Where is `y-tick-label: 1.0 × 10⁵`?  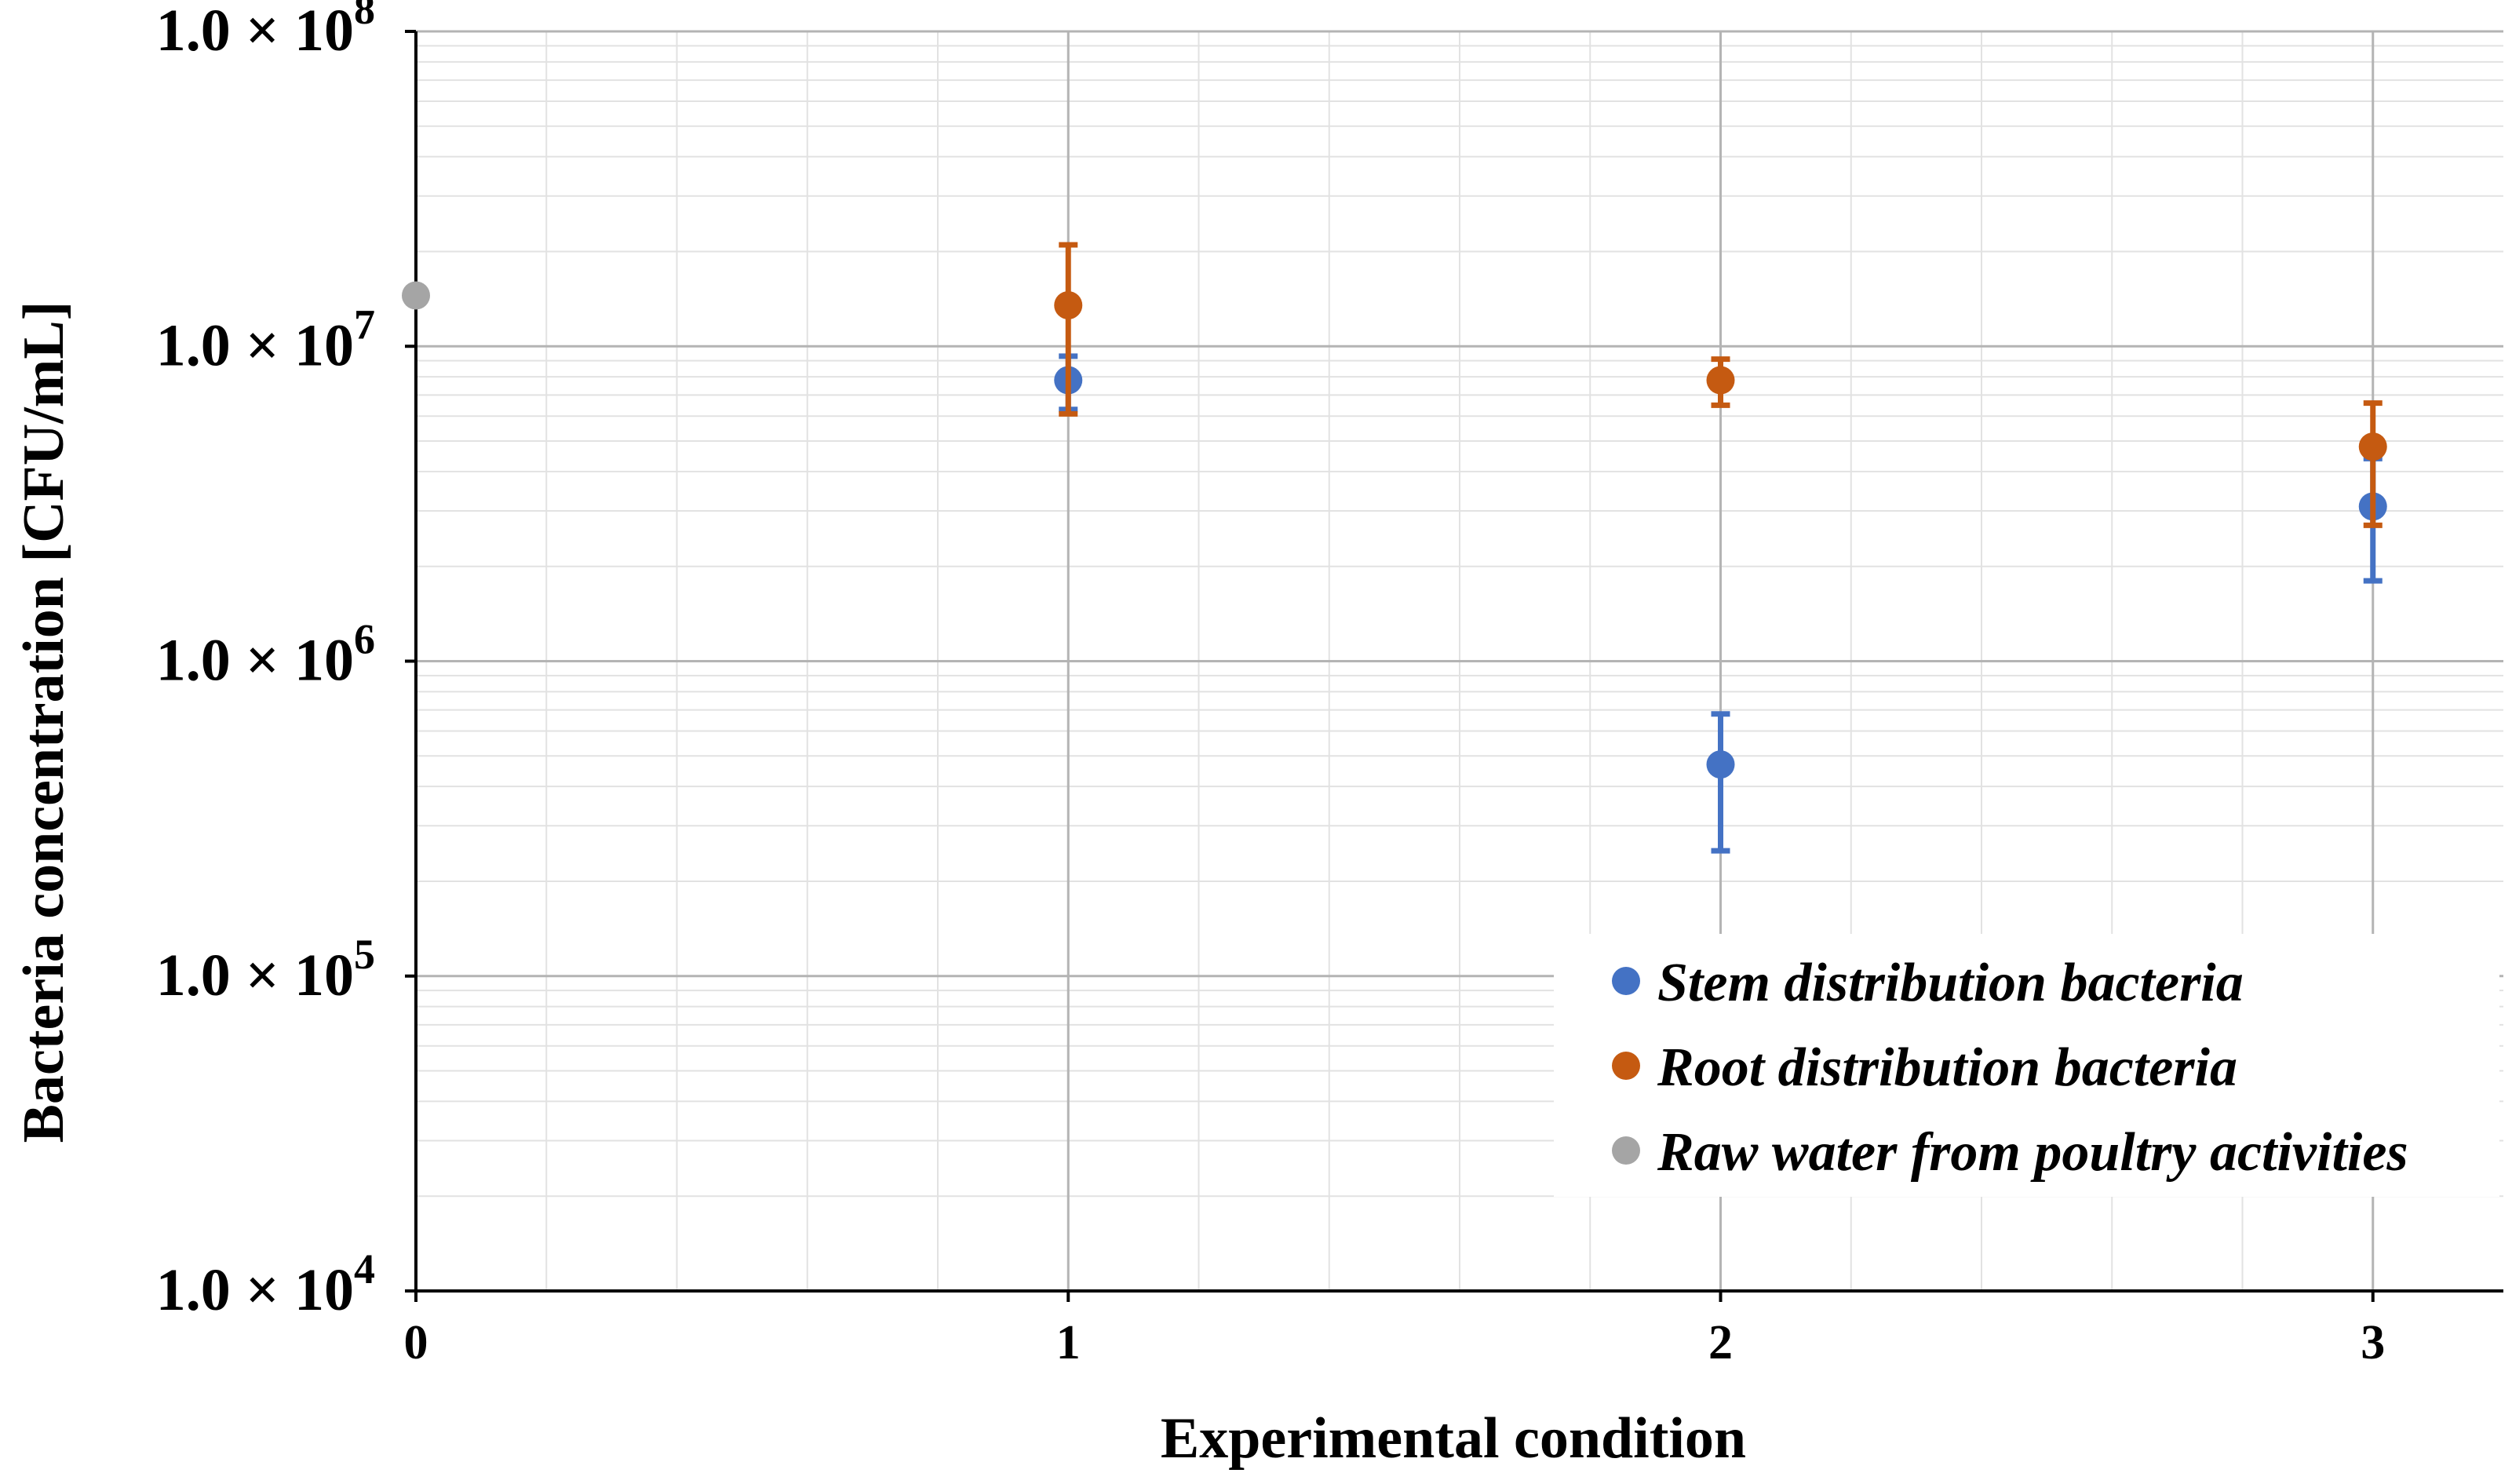 y-tick-label: 1.0 × 10⁵ is located at coordinates (265, 969).